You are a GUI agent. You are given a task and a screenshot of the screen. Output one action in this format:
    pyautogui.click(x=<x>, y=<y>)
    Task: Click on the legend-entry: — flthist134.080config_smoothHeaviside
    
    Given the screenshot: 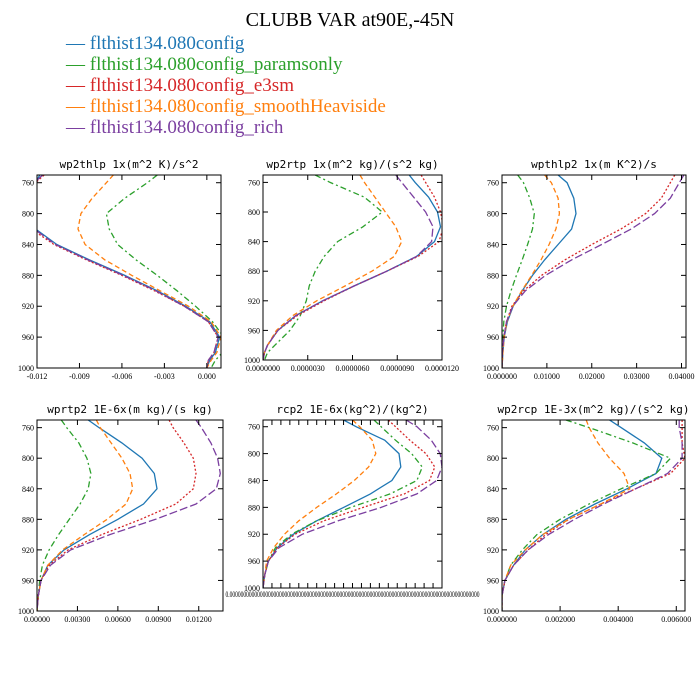 What is the action you would take?
    pyautogui.click(x=225, y=106)
    